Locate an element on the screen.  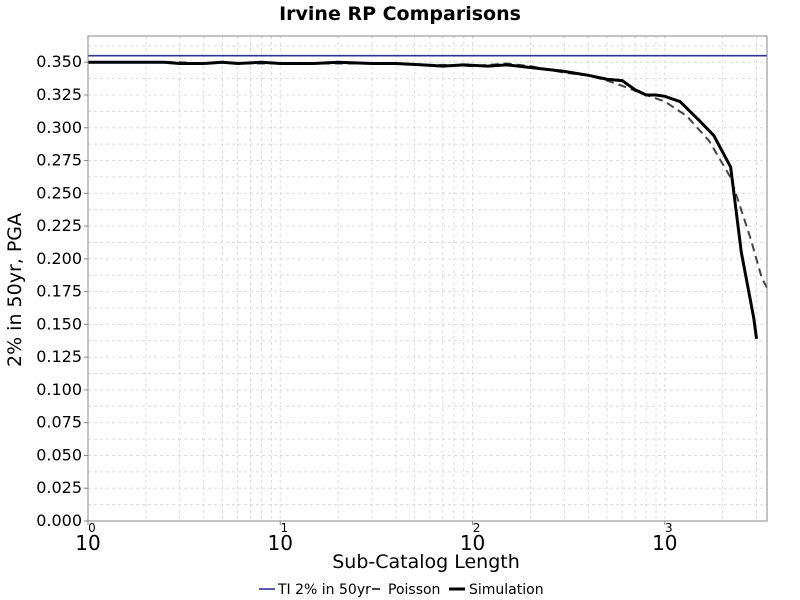
chart-title: Irvine RP Comparisons is located at coordinates (400, 14).